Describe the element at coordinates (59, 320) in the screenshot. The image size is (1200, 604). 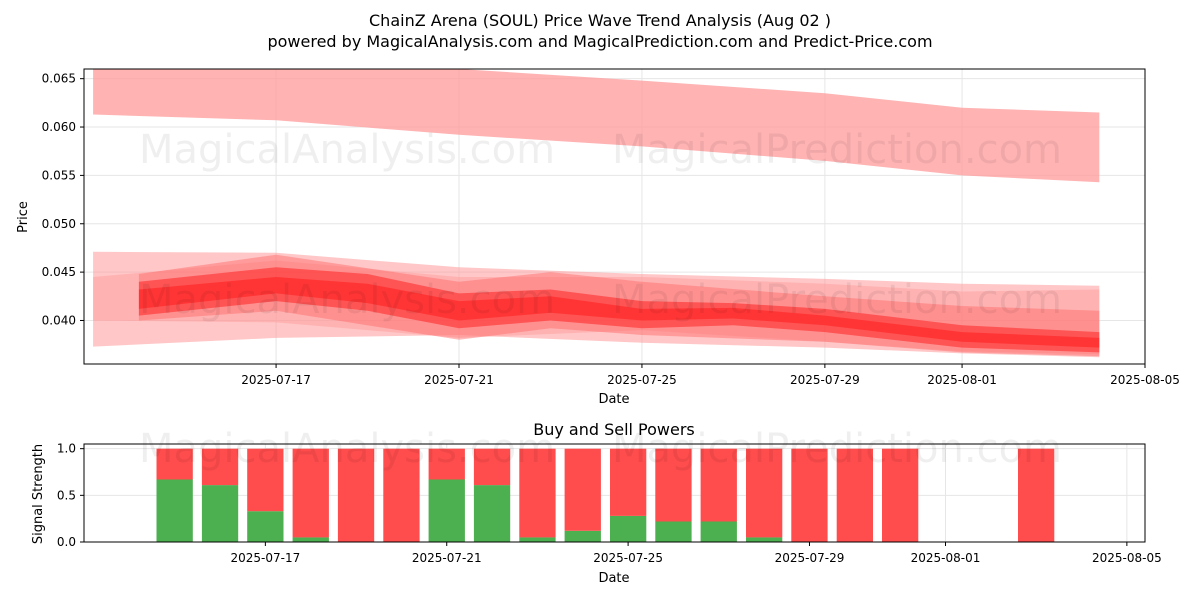
I see `top-y-tick-label: 0.040` at that location.